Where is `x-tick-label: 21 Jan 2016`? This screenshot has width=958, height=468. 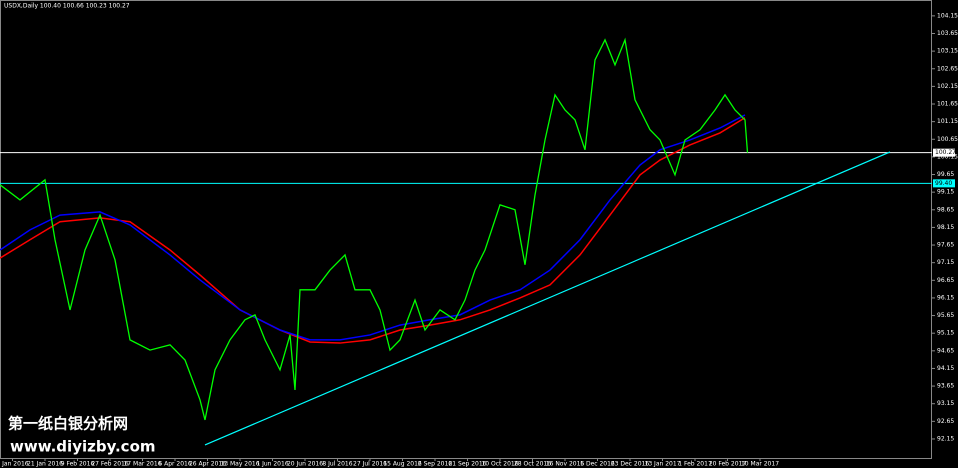
x-tick-label: 21 Jan 2016 is located at coordinates (45, 464).